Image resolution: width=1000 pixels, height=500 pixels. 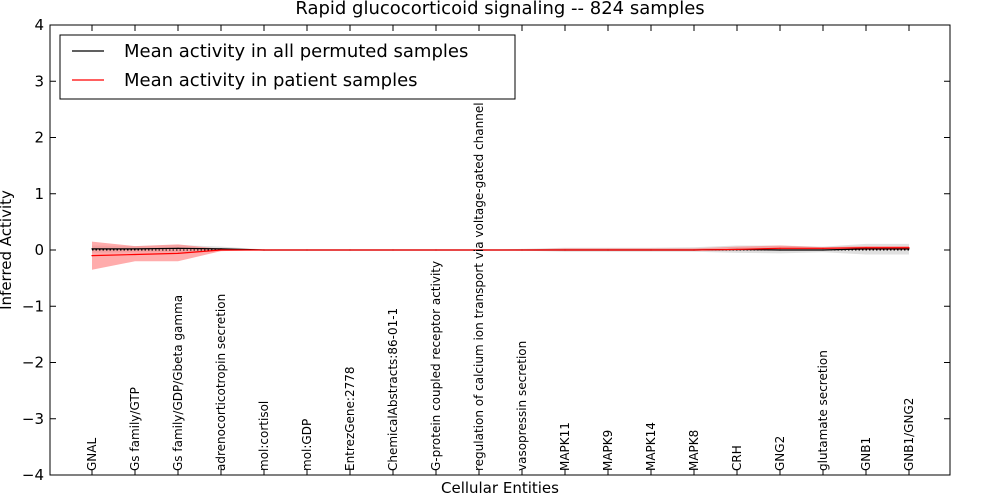 I want to click on x-tick-label: ChemicalAbstracts:86-01-1, so click(x=393, y=389).